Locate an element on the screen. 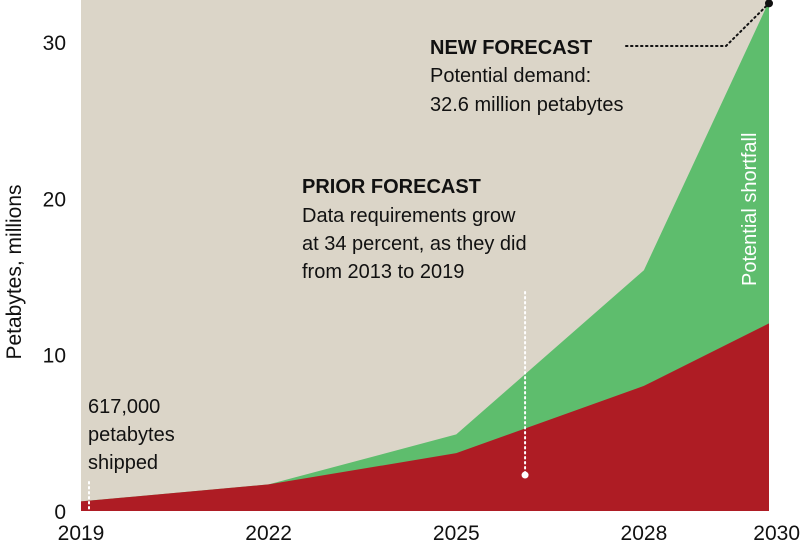 The width and height of the screenshot is (800, 546). new-forecast-title: NEW FORECAST is located at coordinates (511, 48).